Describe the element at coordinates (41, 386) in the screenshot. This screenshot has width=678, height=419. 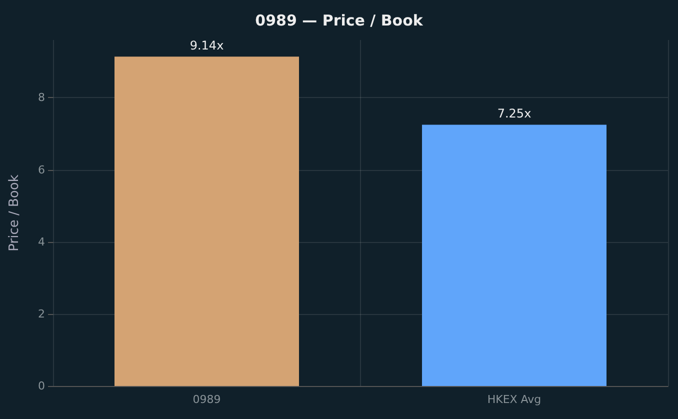
I see `y-tick-label: 0` at that location.